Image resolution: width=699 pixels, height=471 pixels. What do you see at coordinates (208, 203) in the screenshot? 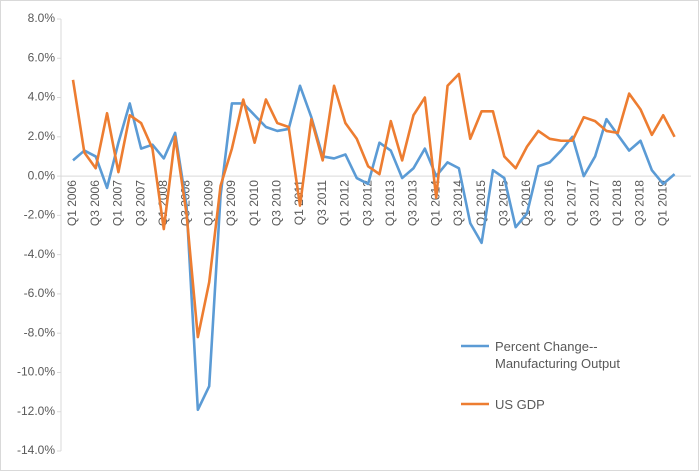
I see `x-tick-label: Q1 2009` at bounding box center [208, 203].